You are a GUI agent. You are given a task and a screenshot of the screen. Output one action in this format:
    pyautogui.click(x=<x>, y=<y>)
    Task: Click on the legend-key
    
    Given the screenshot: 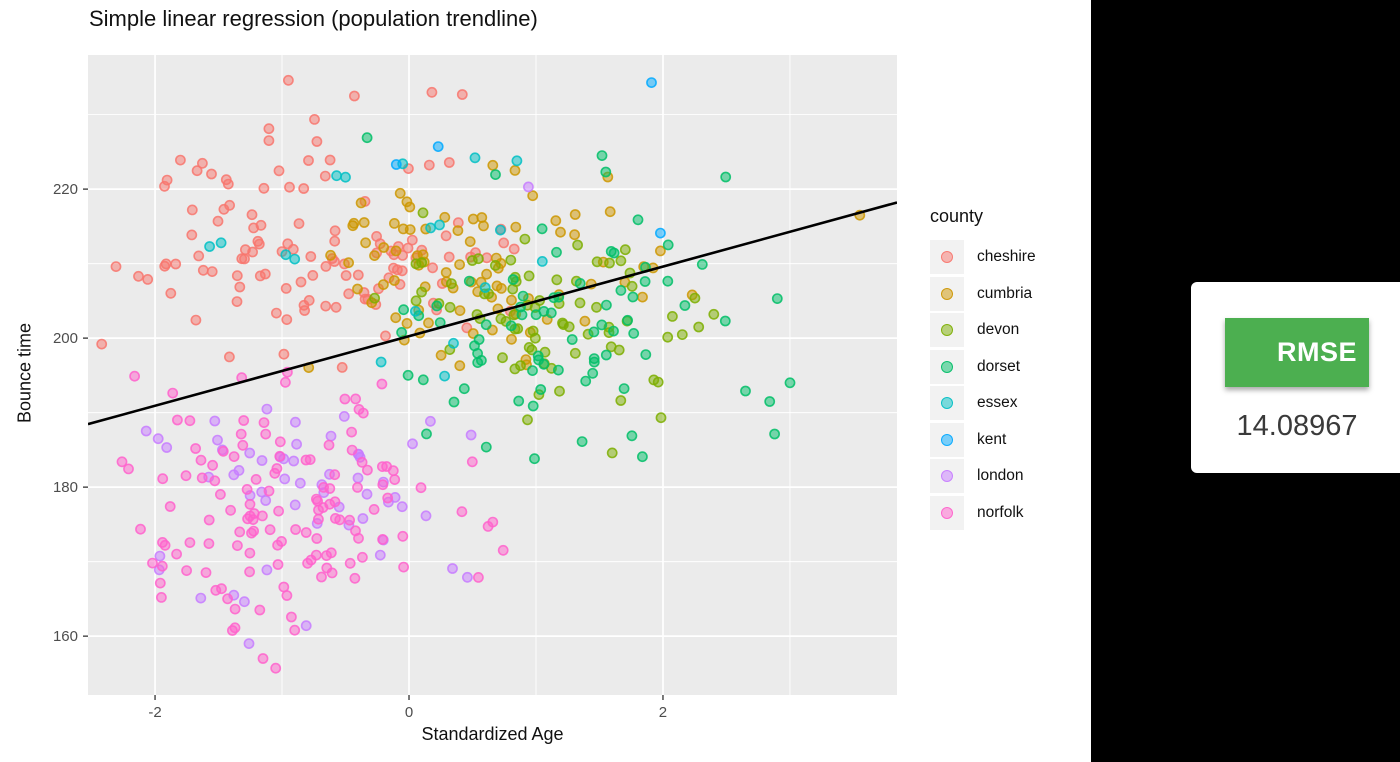 What is the action you would take?
    pyautogui.click(x=947, y=512)
    